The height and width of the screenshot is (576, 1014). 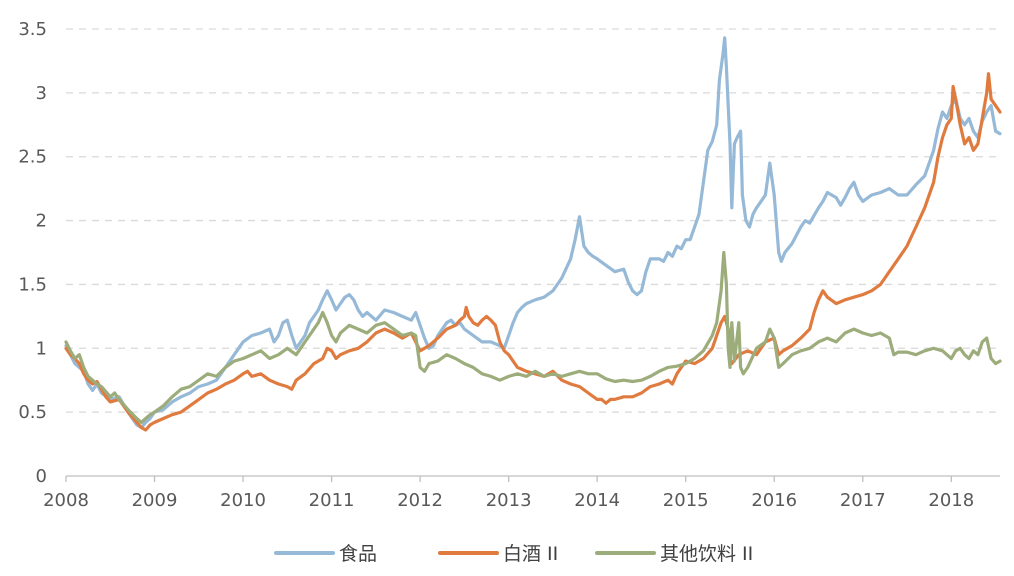 I want to click on legend: 食品 白酒 II 其他饮料 II, so click(x=513, y=554).